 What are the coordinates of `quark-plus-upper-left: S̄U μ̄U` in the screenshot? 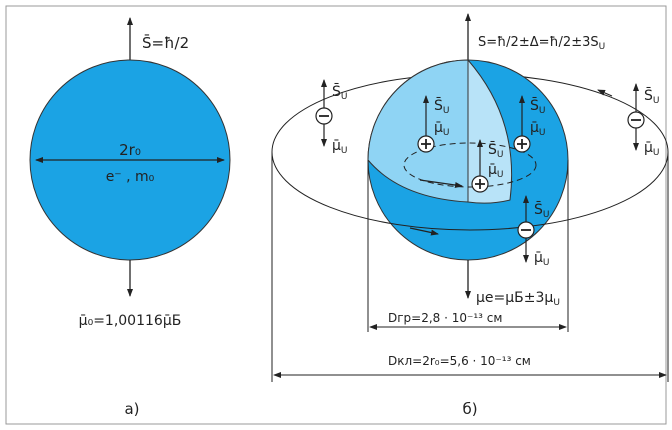 It's located at (433, 124).